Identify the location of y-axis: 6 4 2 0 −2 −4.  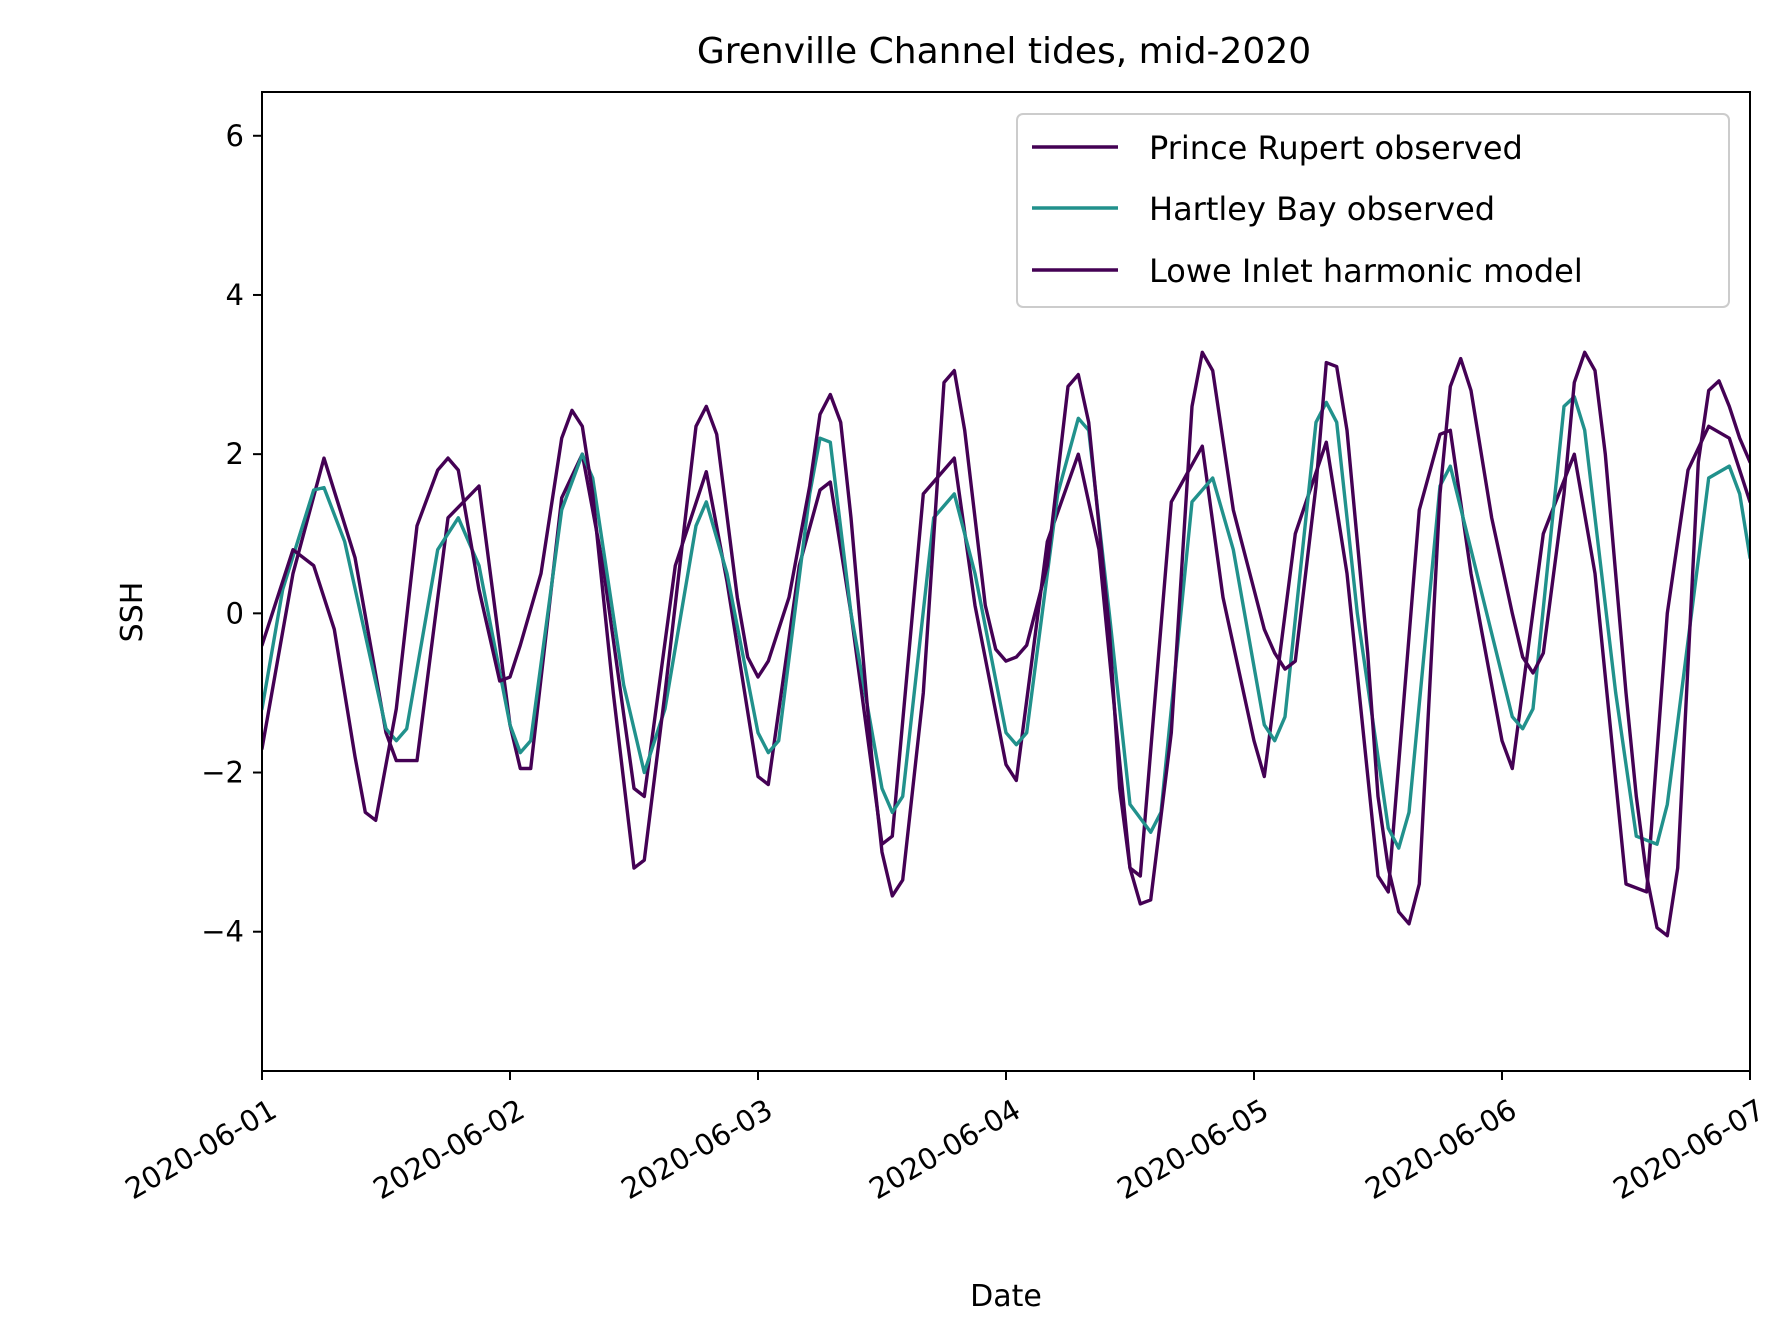
(231, 534).